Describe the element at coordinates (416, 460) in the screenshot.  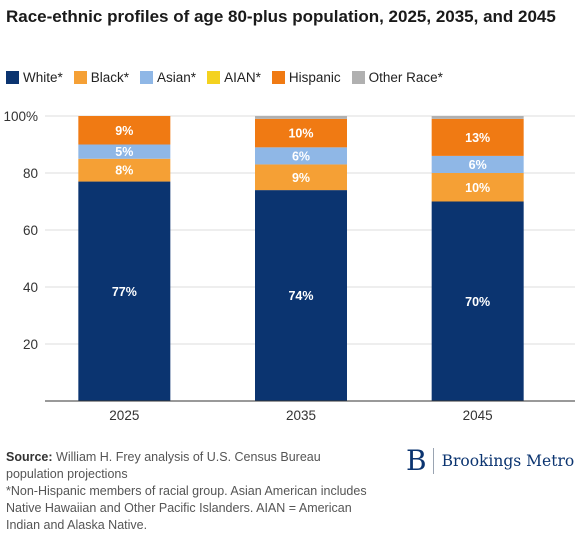
I see `brookings-b-logo-icon: B` at that location.